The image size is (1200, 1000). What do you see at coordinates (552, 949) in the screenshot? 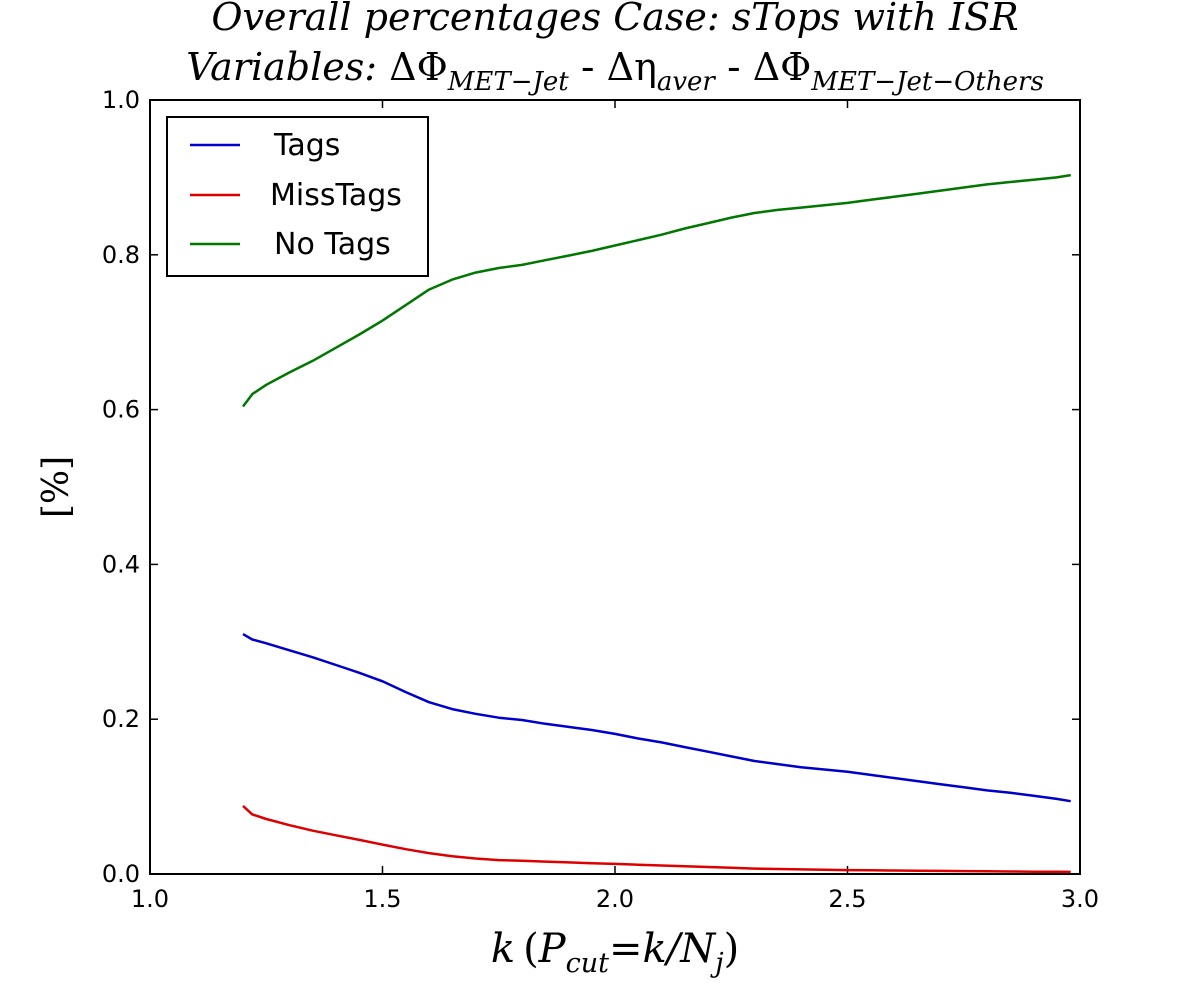
I see `xlabel-P: P` at bounding box center [552, 949].